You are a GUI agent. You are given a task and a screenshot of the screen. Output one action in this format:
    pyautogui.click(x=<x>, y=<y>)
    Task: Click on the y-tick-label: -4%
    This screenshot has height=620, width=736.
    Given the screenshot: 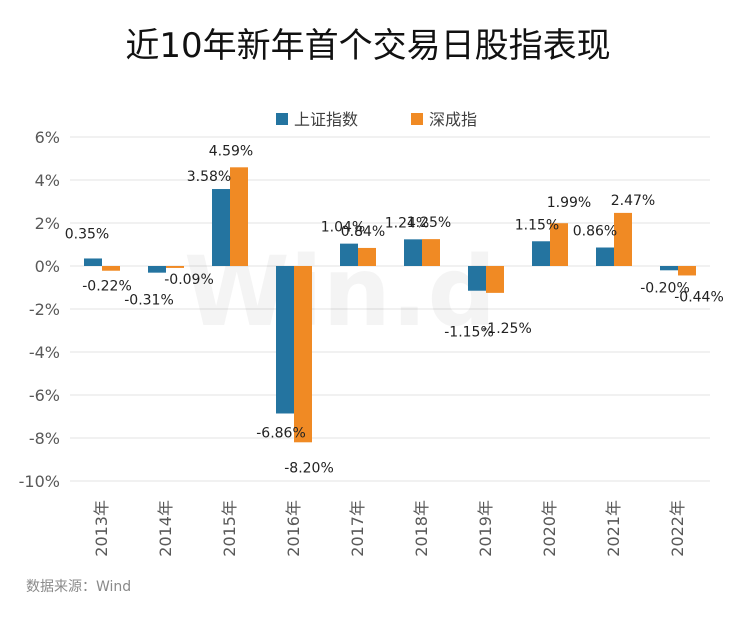 What is the action you would take?
    pyautogui.click(x=44, y=352)
    